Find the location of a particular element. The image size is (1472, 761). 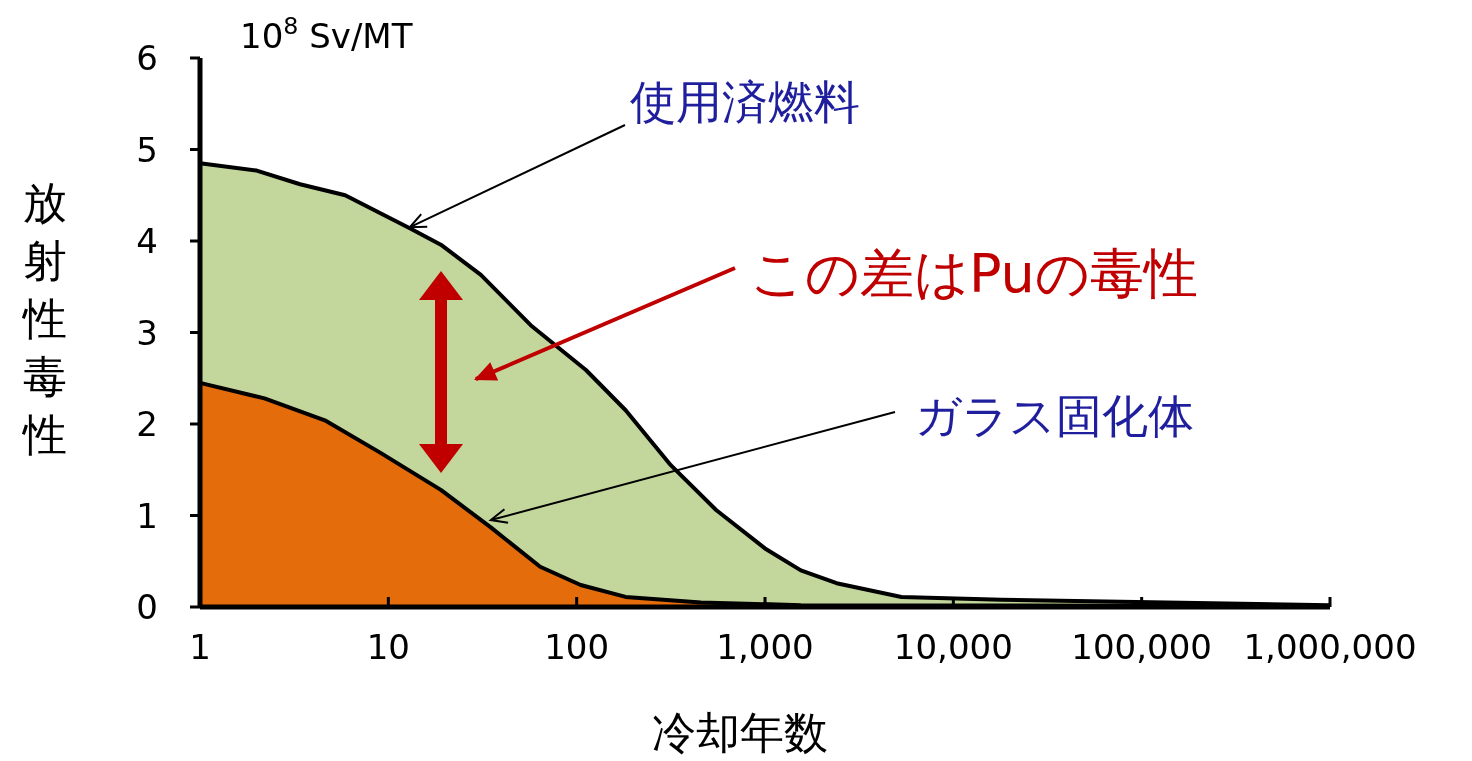

y-axis-title: 放射性毒性 is located at coordinates (44, 318).